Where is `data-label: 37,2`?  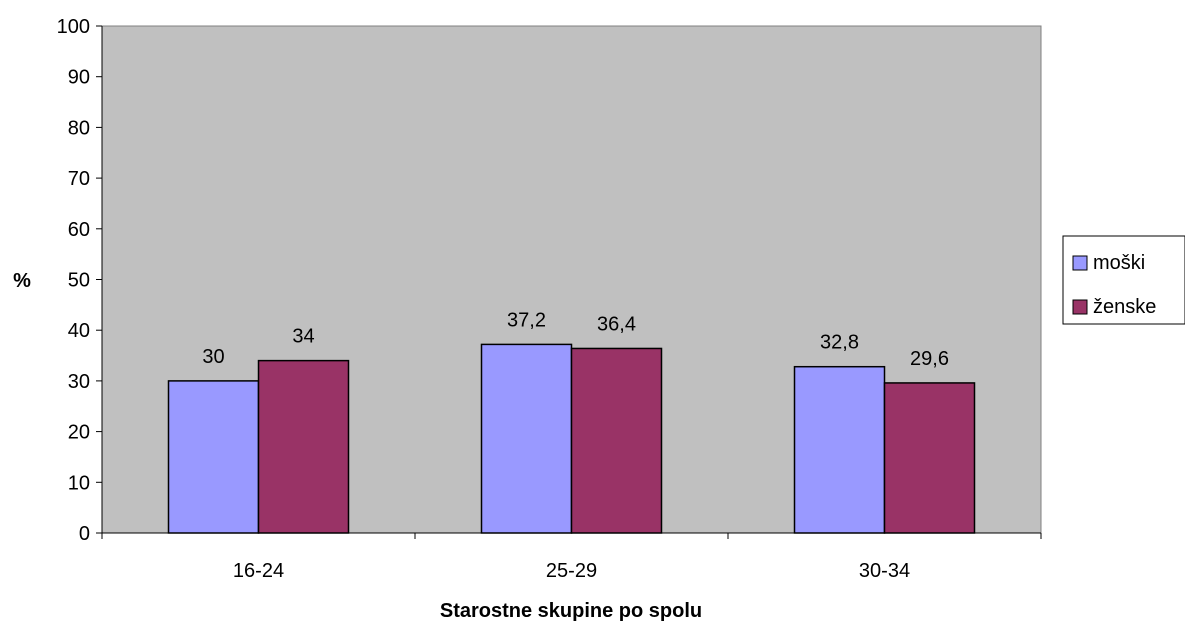 data-label: 37,2 is located at coordinates (526, 320).